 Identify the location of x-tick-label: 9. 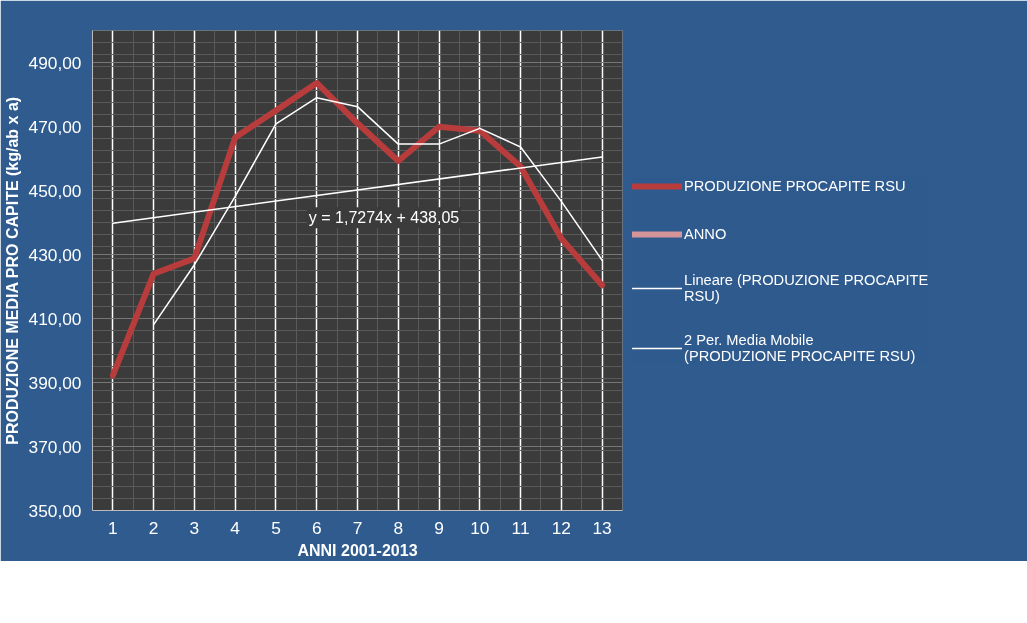
(439, 527).